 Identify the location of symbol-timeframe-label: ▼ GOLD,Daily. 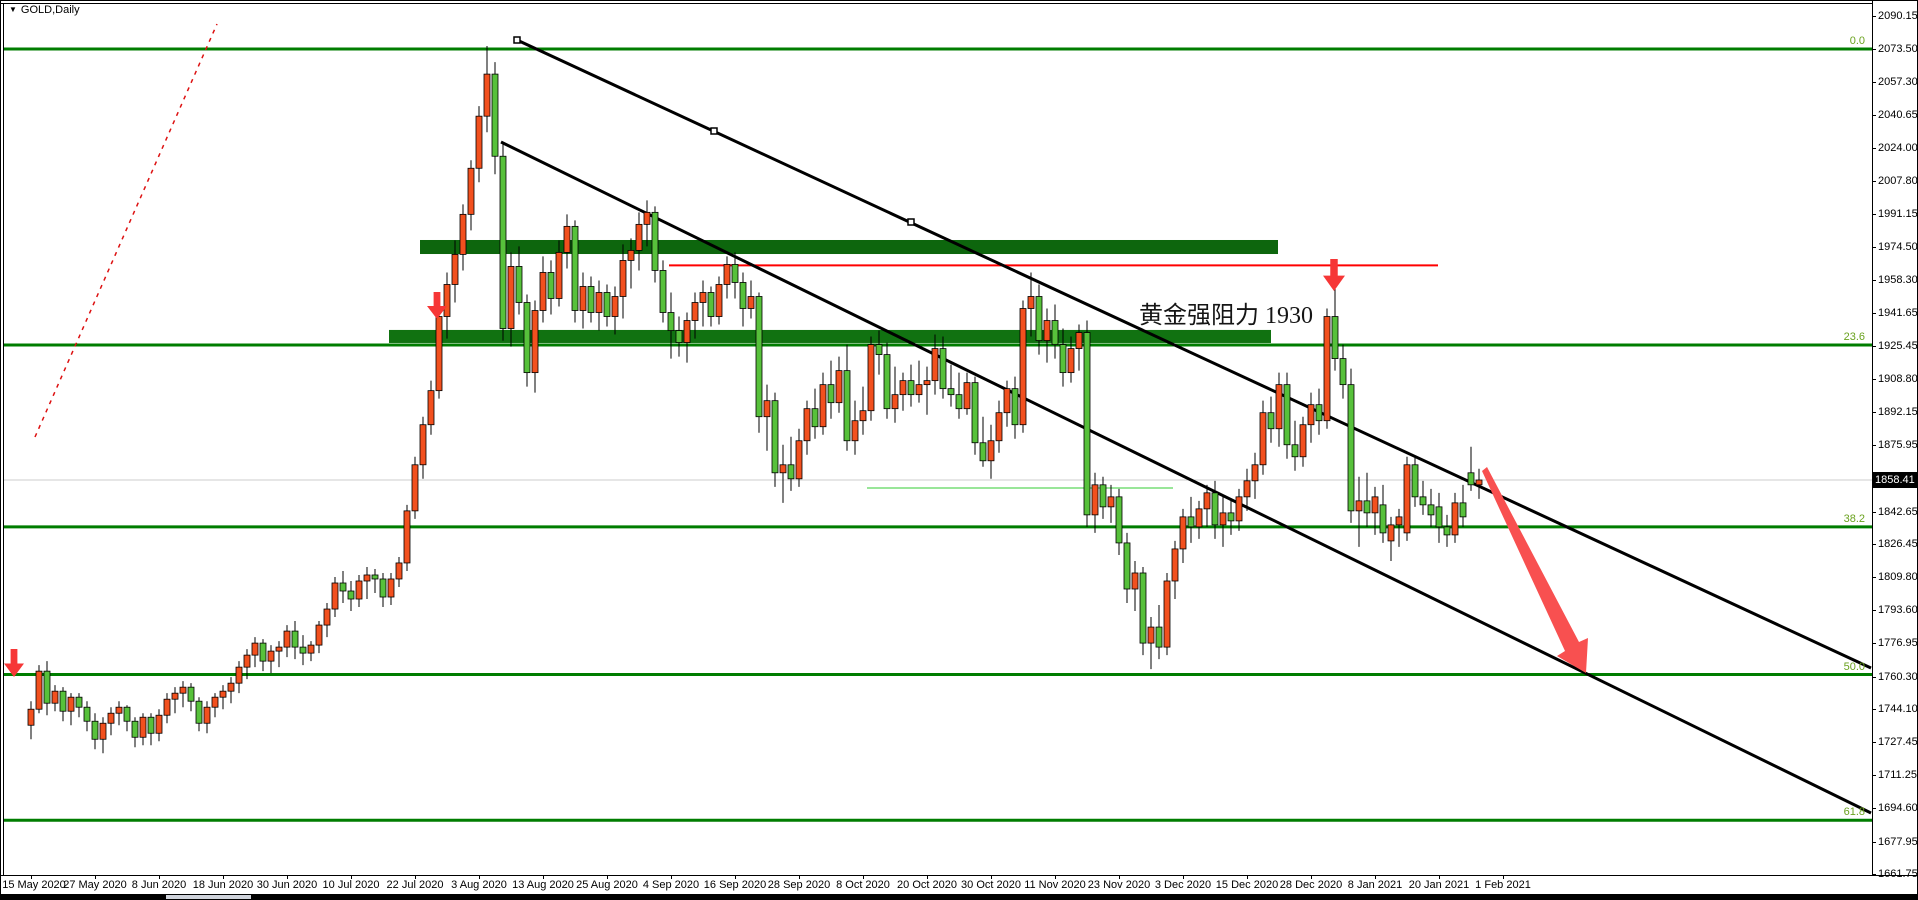
(44, 10).